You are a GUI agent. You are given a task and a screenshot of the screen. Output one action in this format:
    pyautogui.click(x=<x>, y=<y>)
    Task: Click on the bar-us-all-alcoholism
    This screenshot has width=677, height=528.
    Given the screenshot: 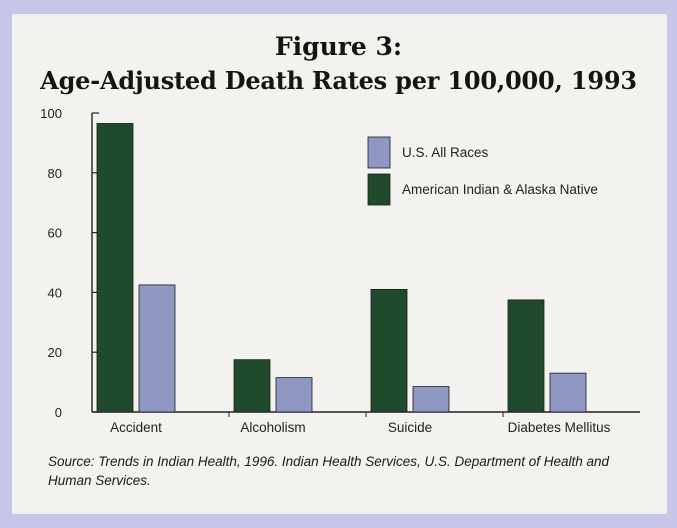 What is the action you would take?
    pyautogui.click(x=294, y=395)
    